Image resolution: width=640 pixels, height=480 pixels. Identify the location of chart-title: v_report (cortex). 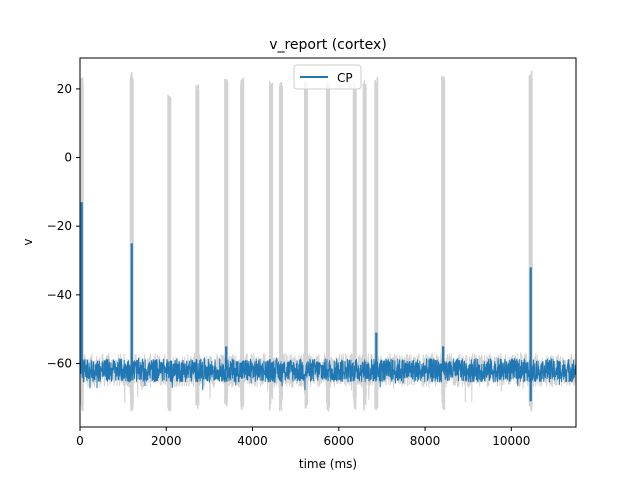
(328, 45).